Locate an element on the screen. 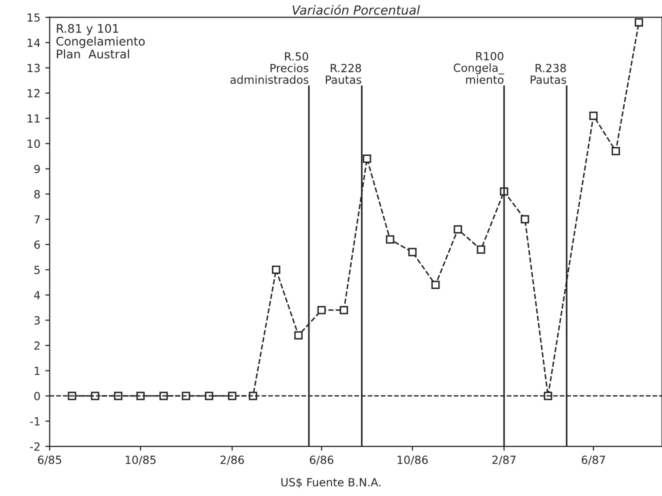 The height and width of the screenshot is (496, 662). ref-line-label: R.228 Pautas is located at coordinates (344, 74).